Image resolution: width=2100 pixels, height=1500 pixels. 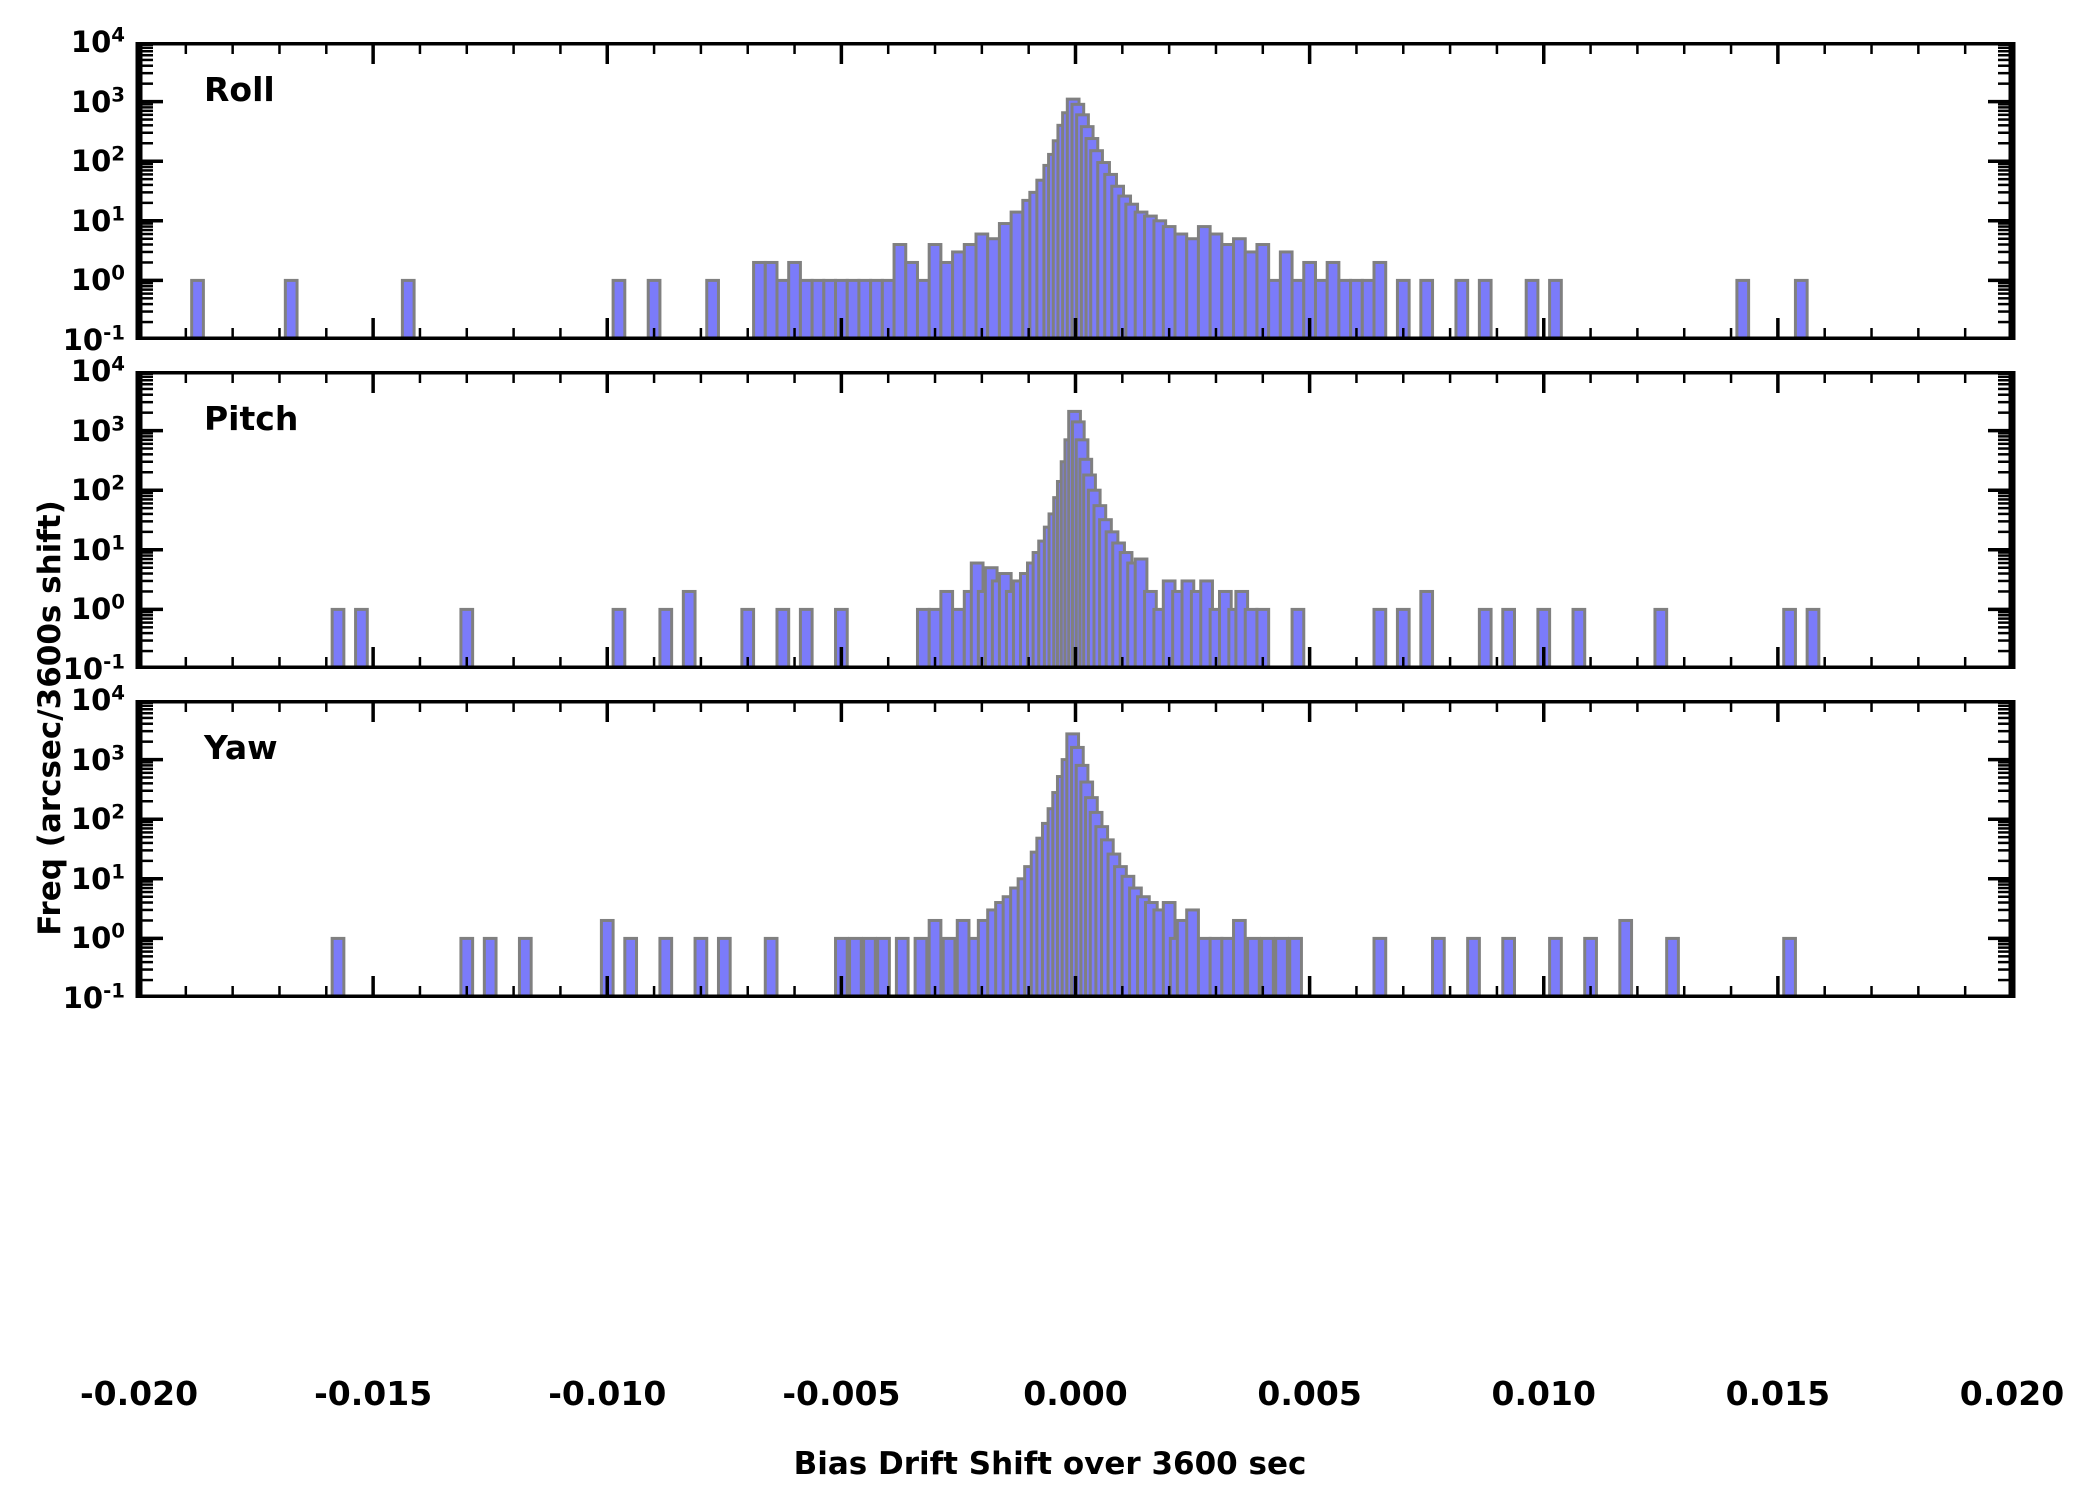 I want to click on x-tick-label: -0.020, so click(x=139, y=1393).